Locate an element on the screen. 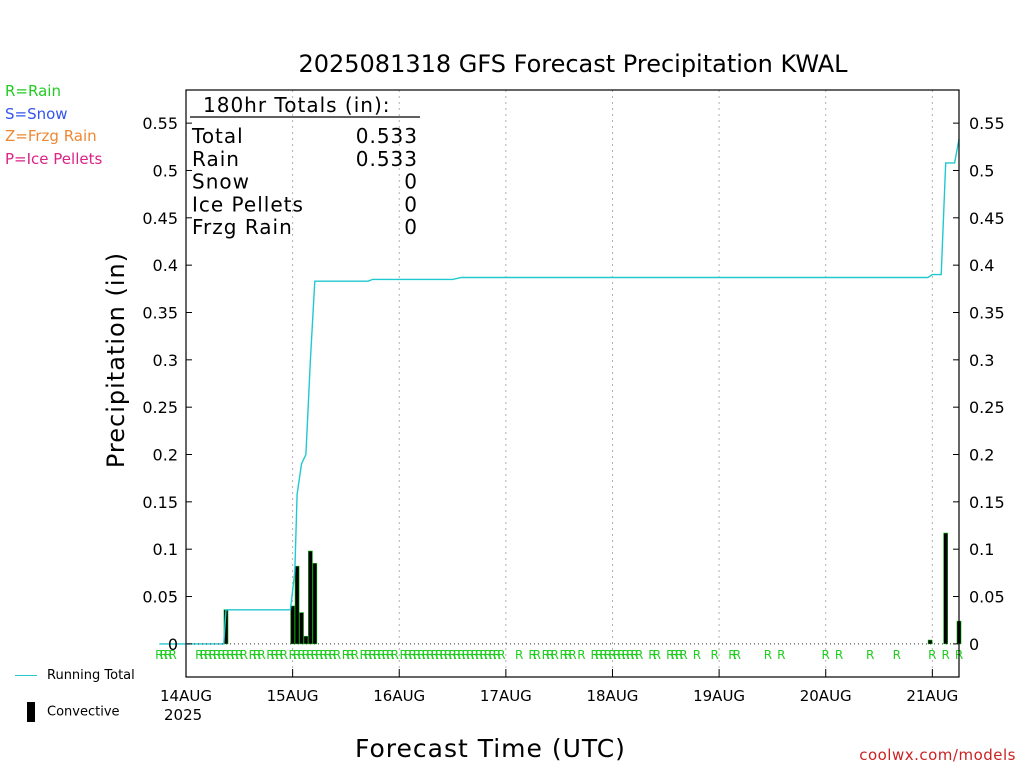 This screenshot has height=768, width=1024. y-tick-label: 0.35 is located at coordinates (160, 312).